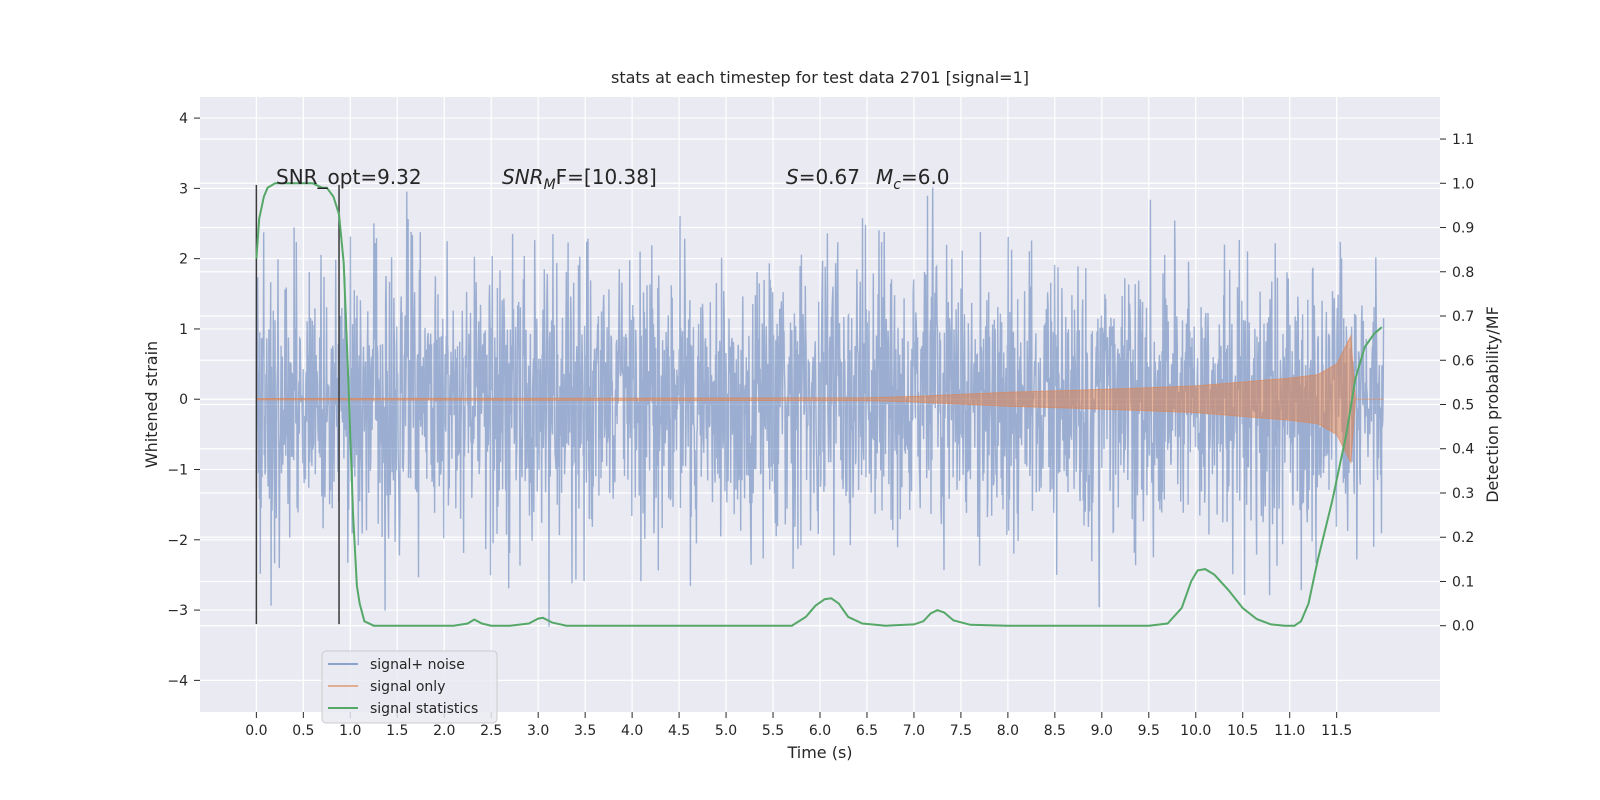 This screenshot has width=1600, height=800. What do you see at coordinates (1463, 361) in the screenshot?
I see `y2-tick-label: 0.6` at bounding box center [1463, 361].